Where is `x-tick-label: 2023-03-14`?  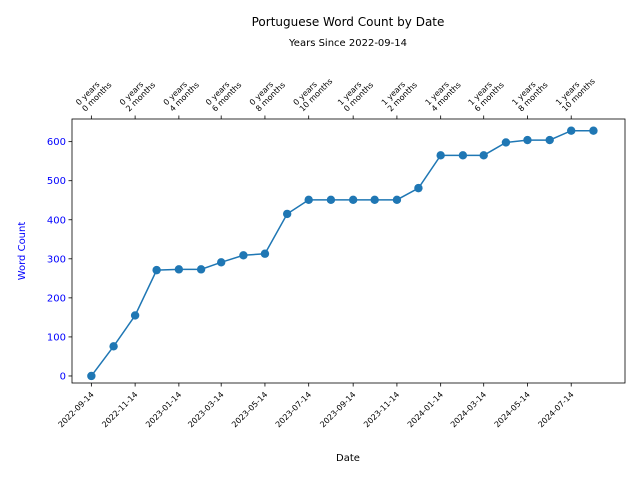 x-tick-label: 2023-03-14 is located at coordinates (205, 409).